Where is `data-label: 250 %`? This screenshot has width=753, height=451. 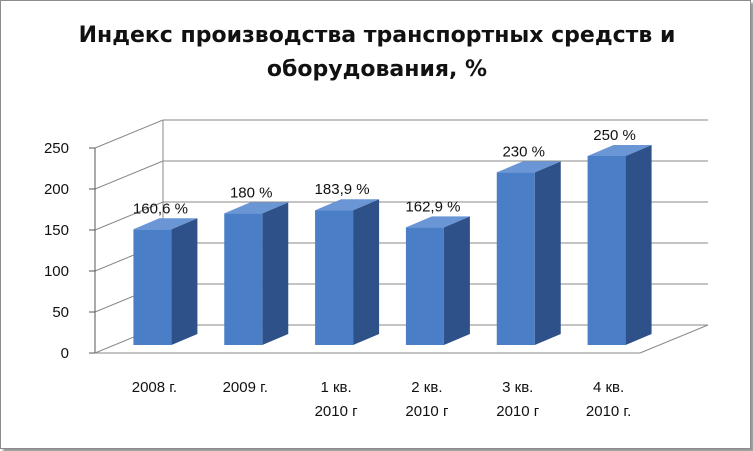
data-label: 250 % is located at coordinates (614, 135).